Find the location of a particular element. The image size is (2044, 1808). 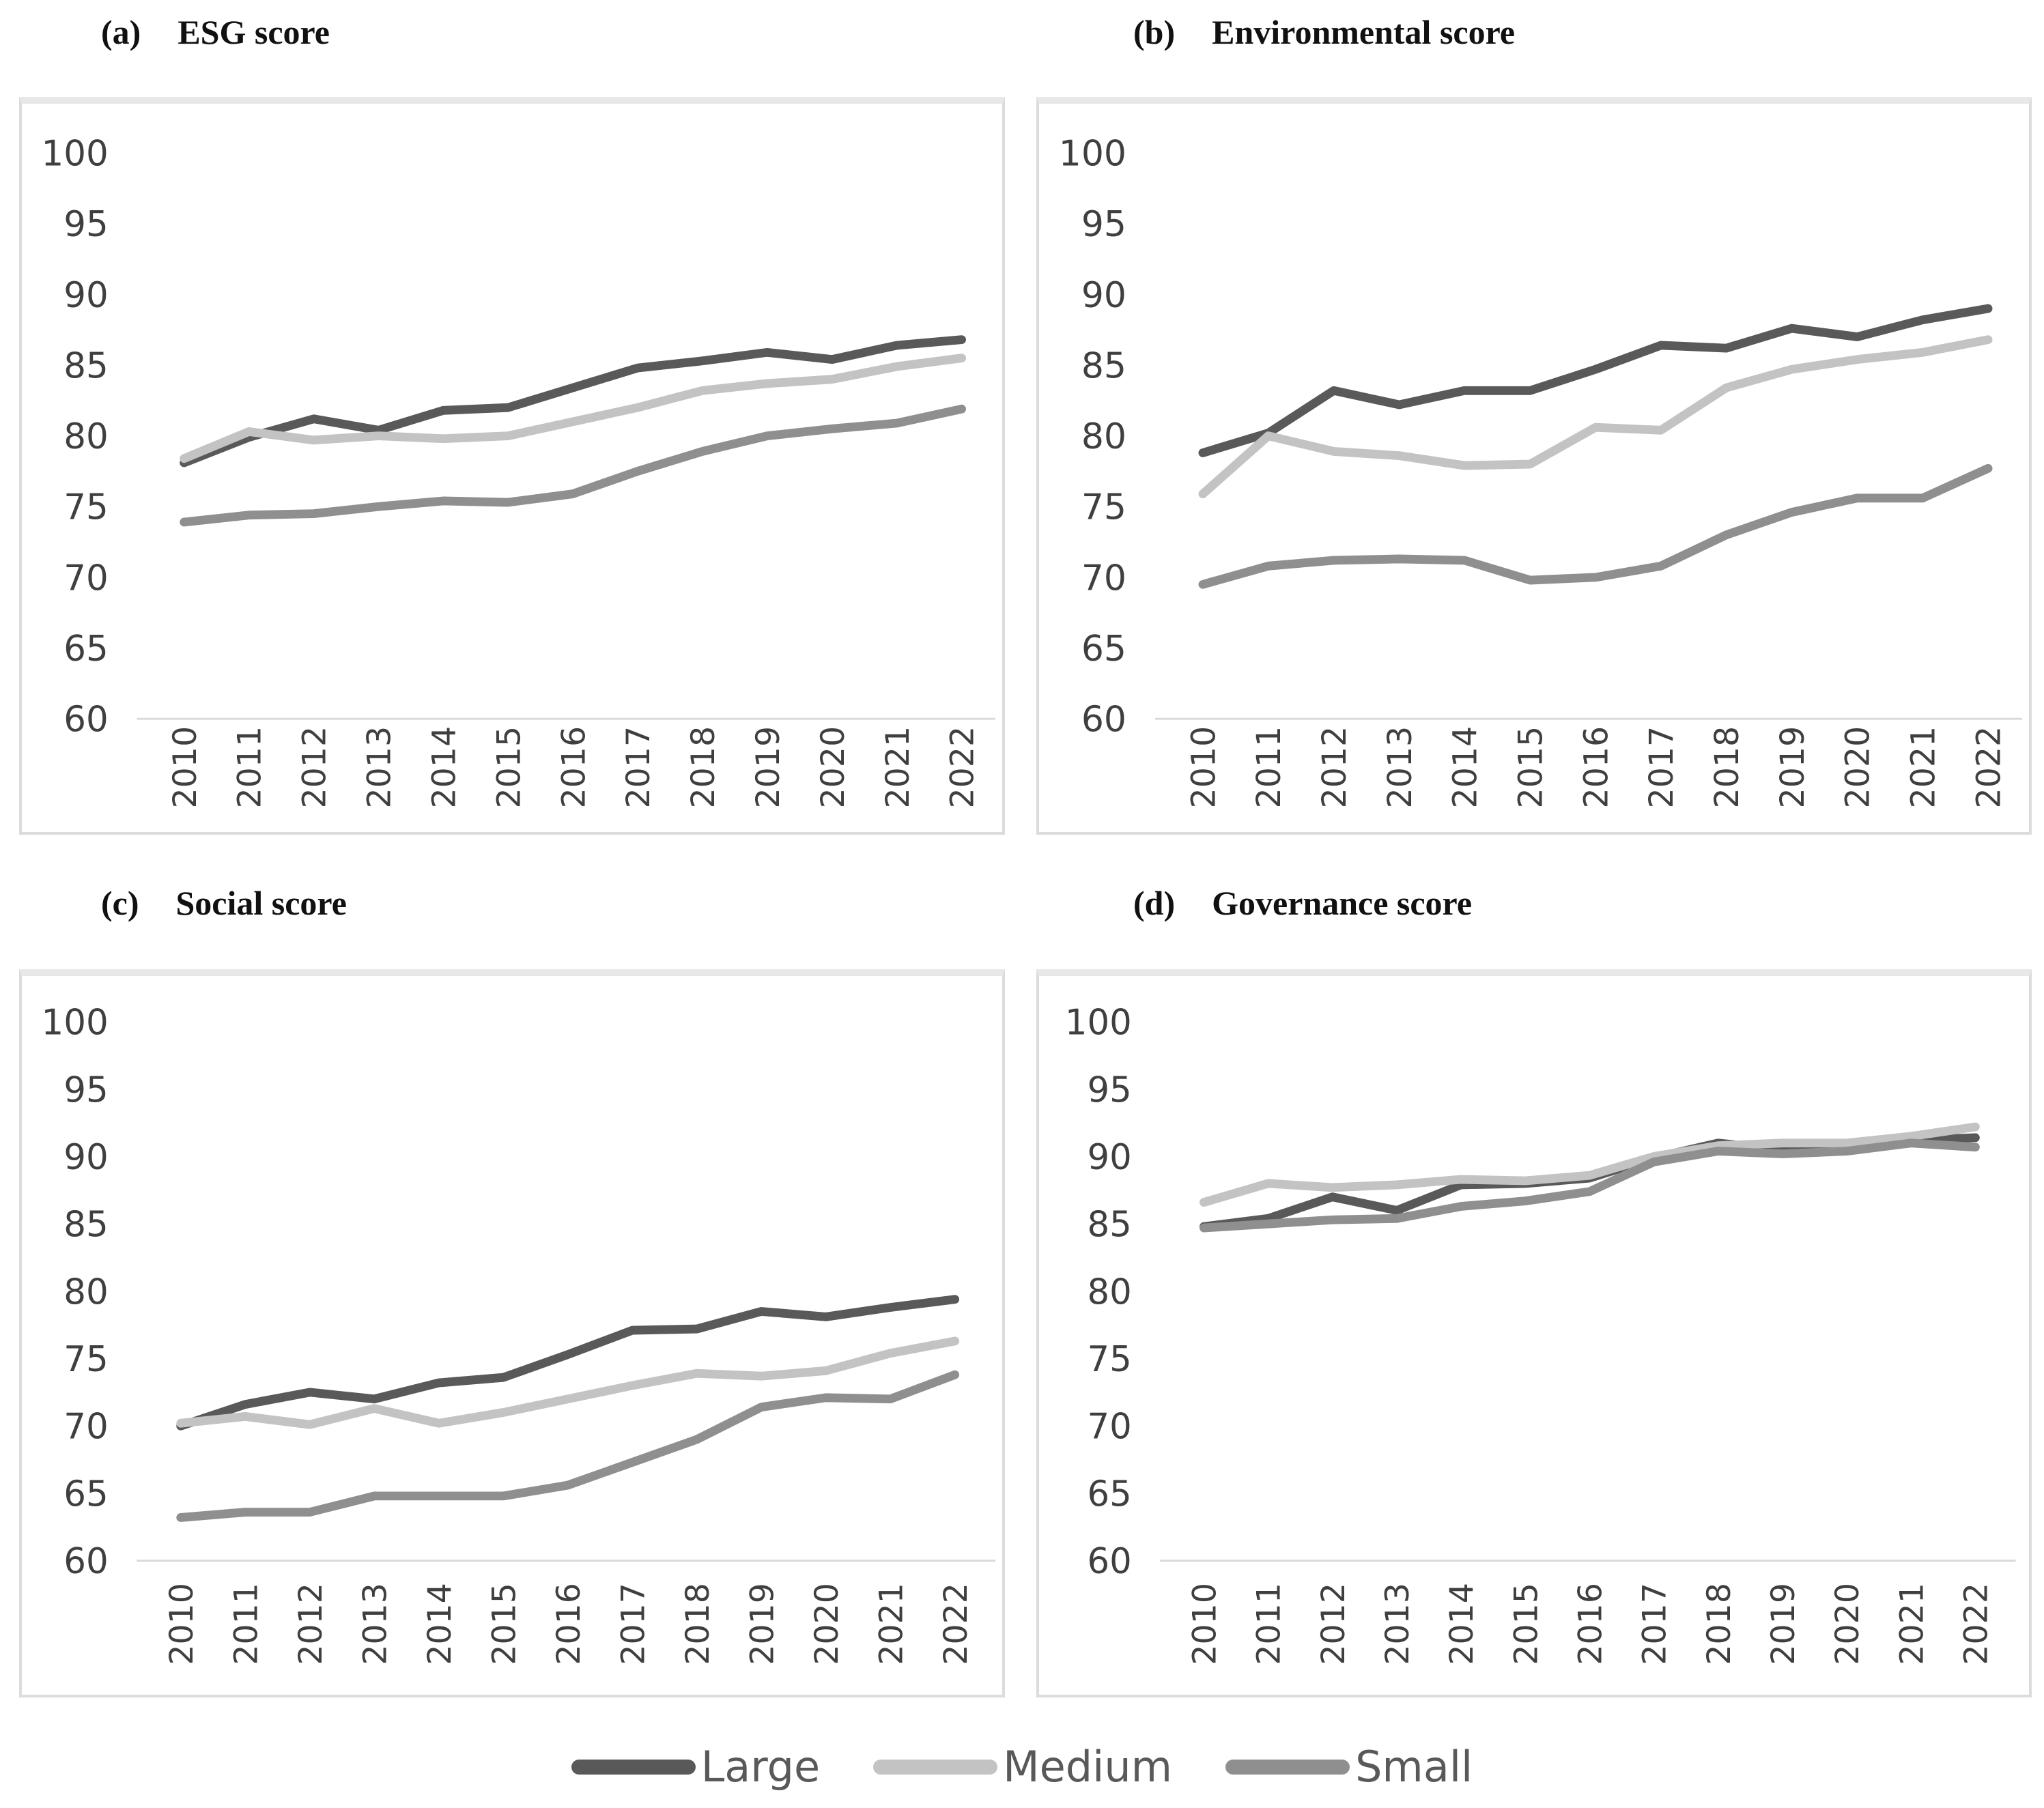

chart-title-text-a: ESG score is located at coordinates (254, 32).